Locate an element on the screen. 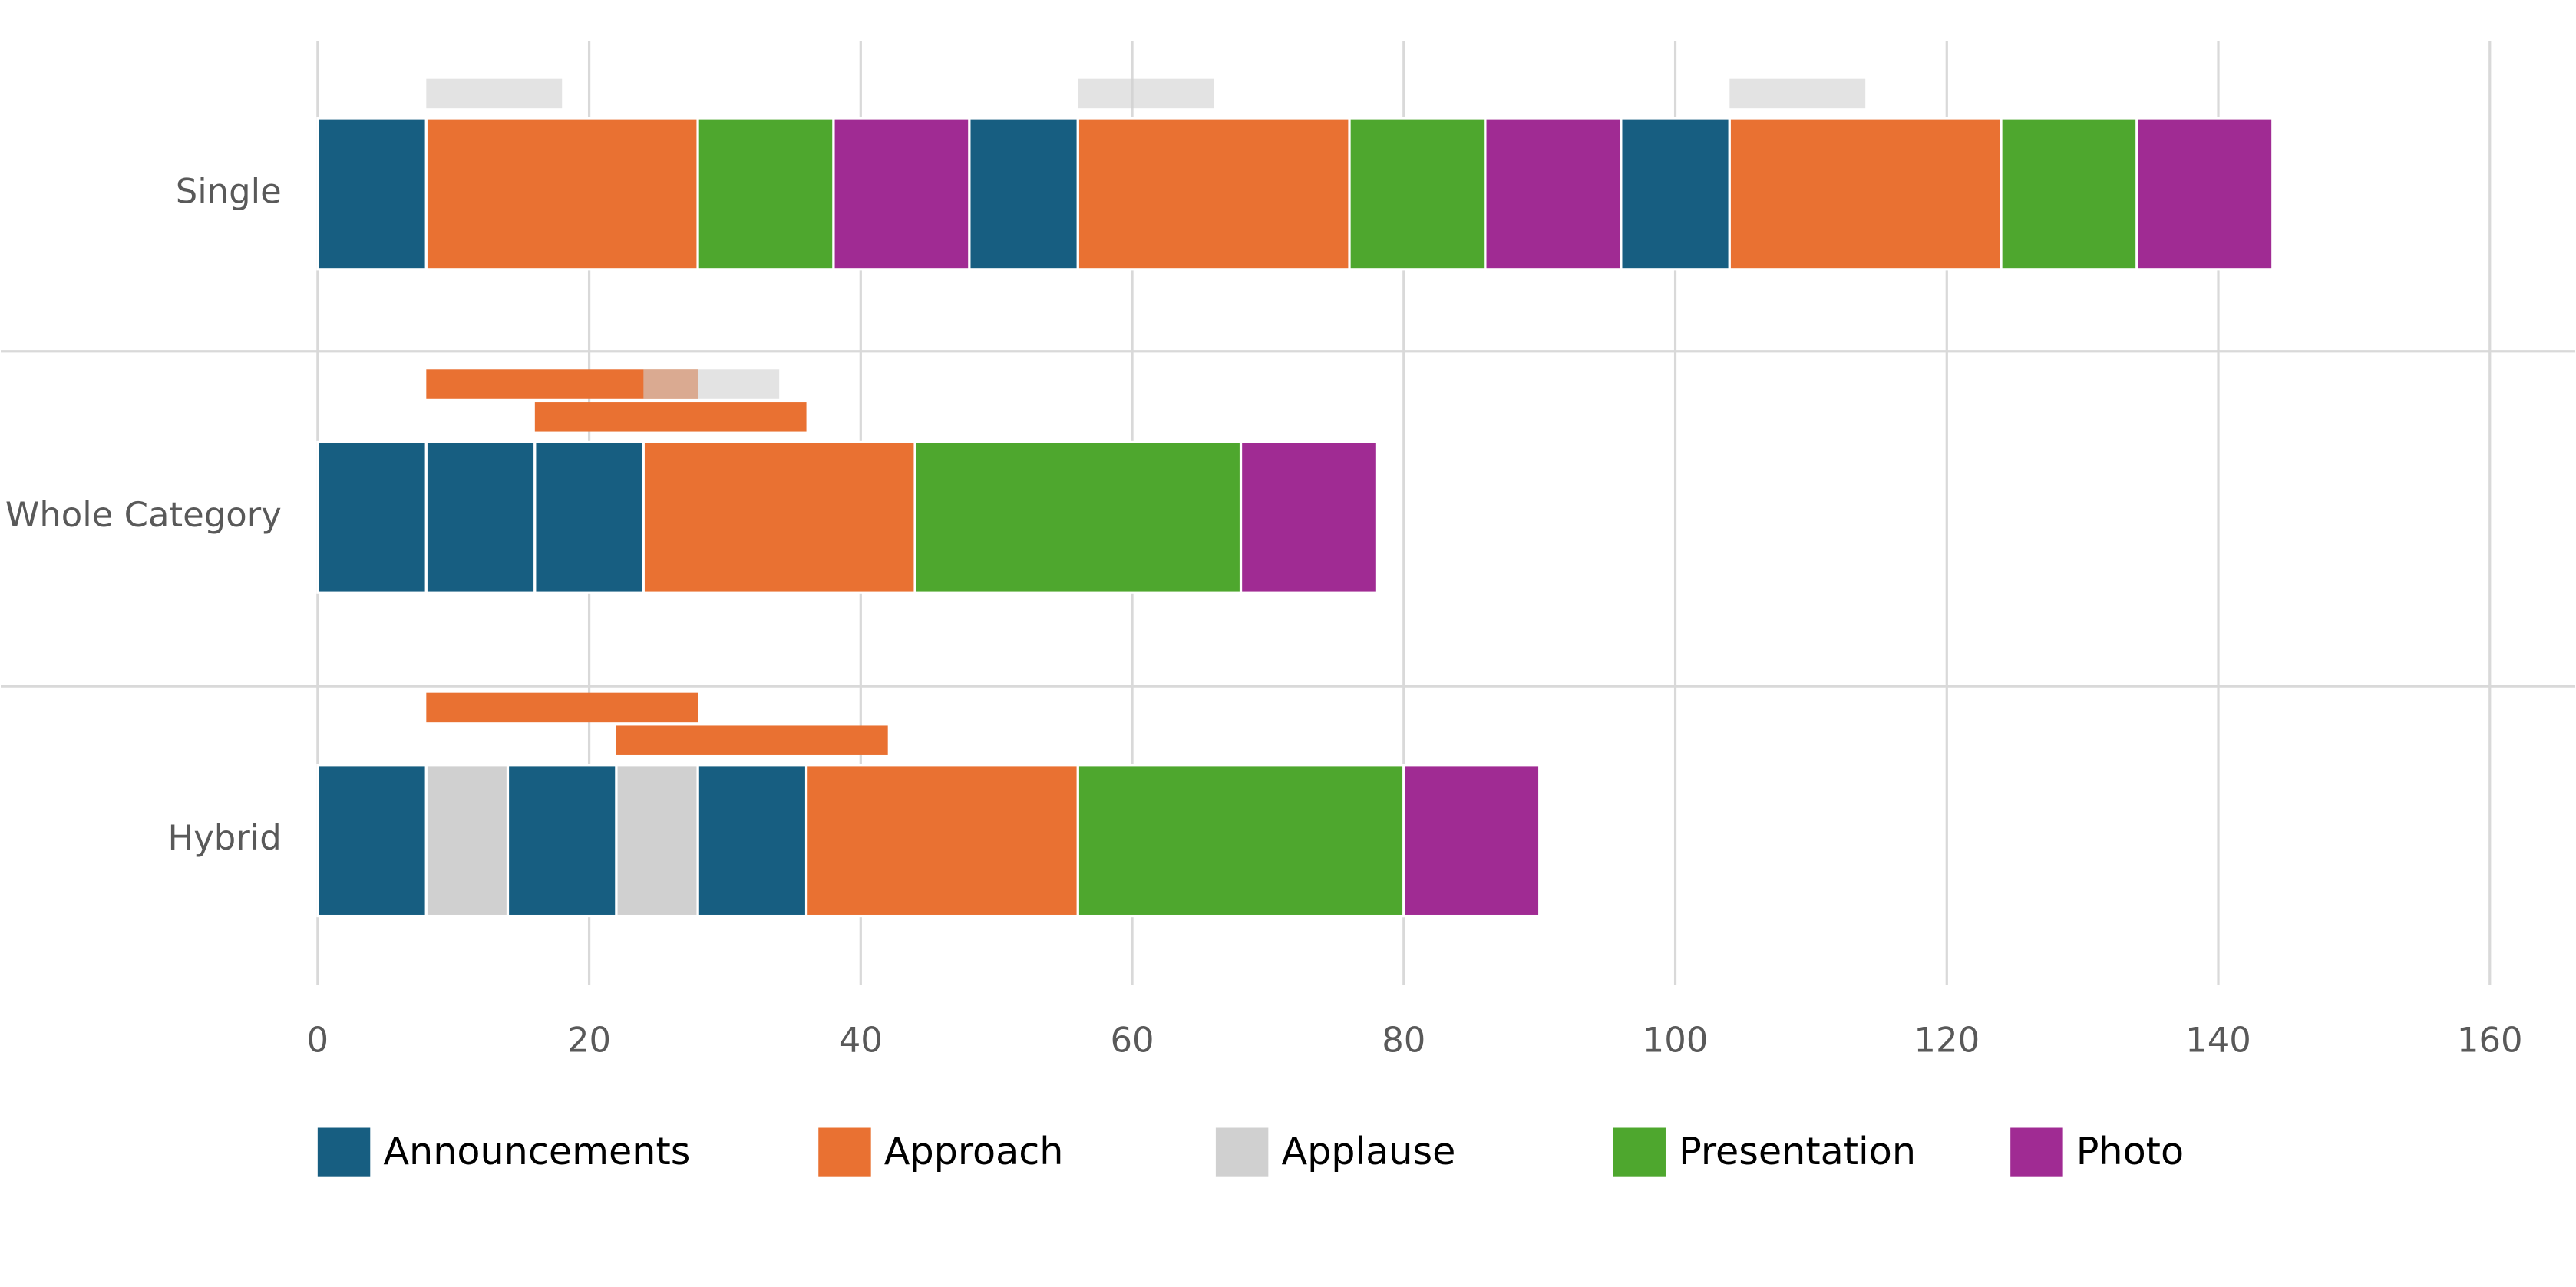 Image resolution: width=2576 pixels, height=1287 pixels. x-tick-label: 80 is located at coordinates (1403, 1039).